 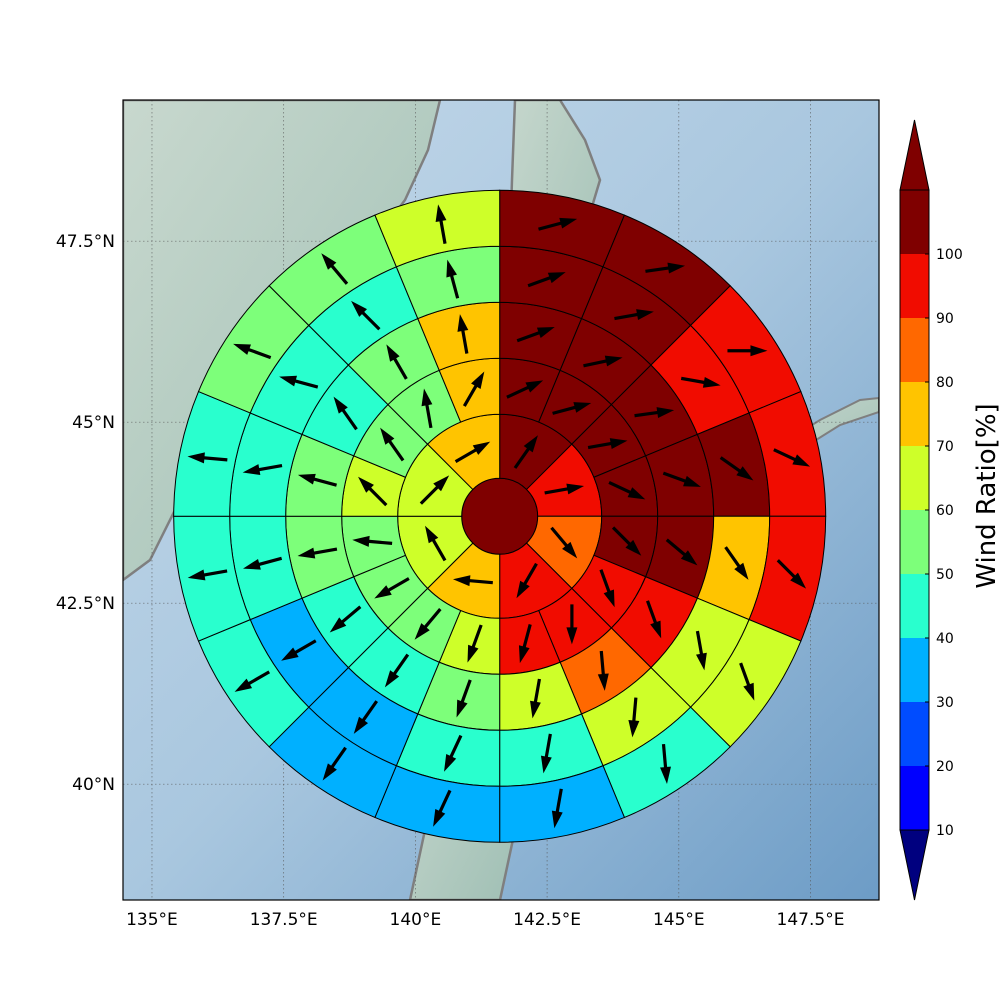 I want to click on colorbar-tick-label: 10, so click(x=945, y=831).